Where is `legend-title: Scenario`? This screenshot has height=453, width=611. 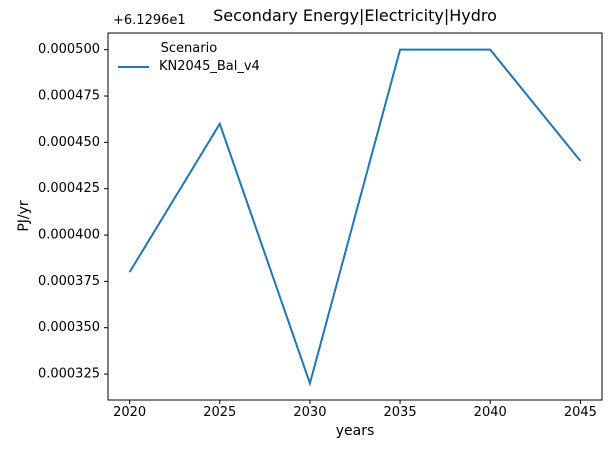 legend-title: Scenario is located at coordinates (189, 48).